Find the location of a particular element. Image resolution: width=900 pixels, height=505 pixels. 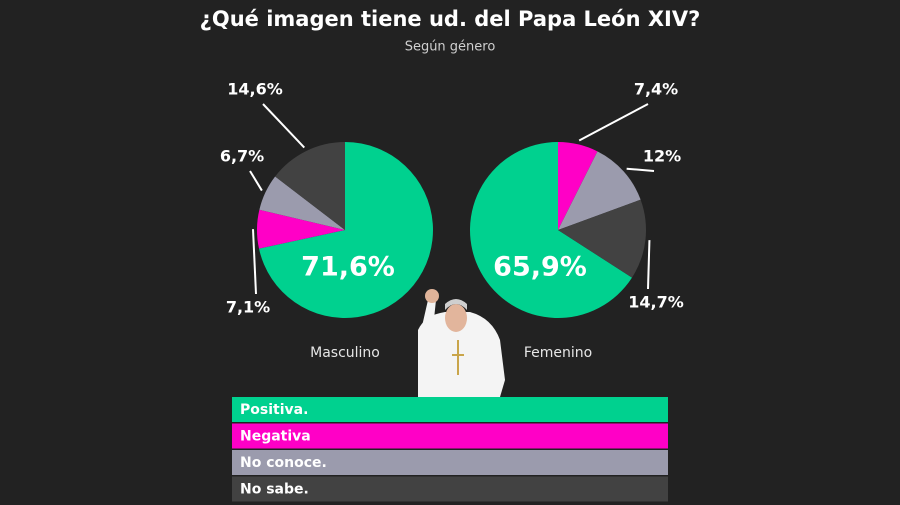

value-label: 12% is located at coordinates (662, 156).